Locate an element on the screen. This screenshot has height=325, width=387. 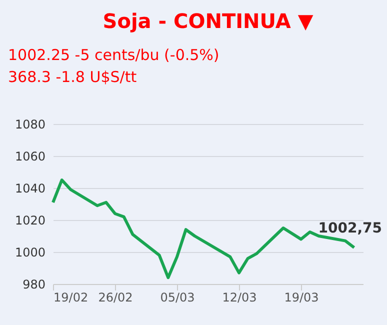
x-tick-label: 12/03 is located at coordinates (239, 297).